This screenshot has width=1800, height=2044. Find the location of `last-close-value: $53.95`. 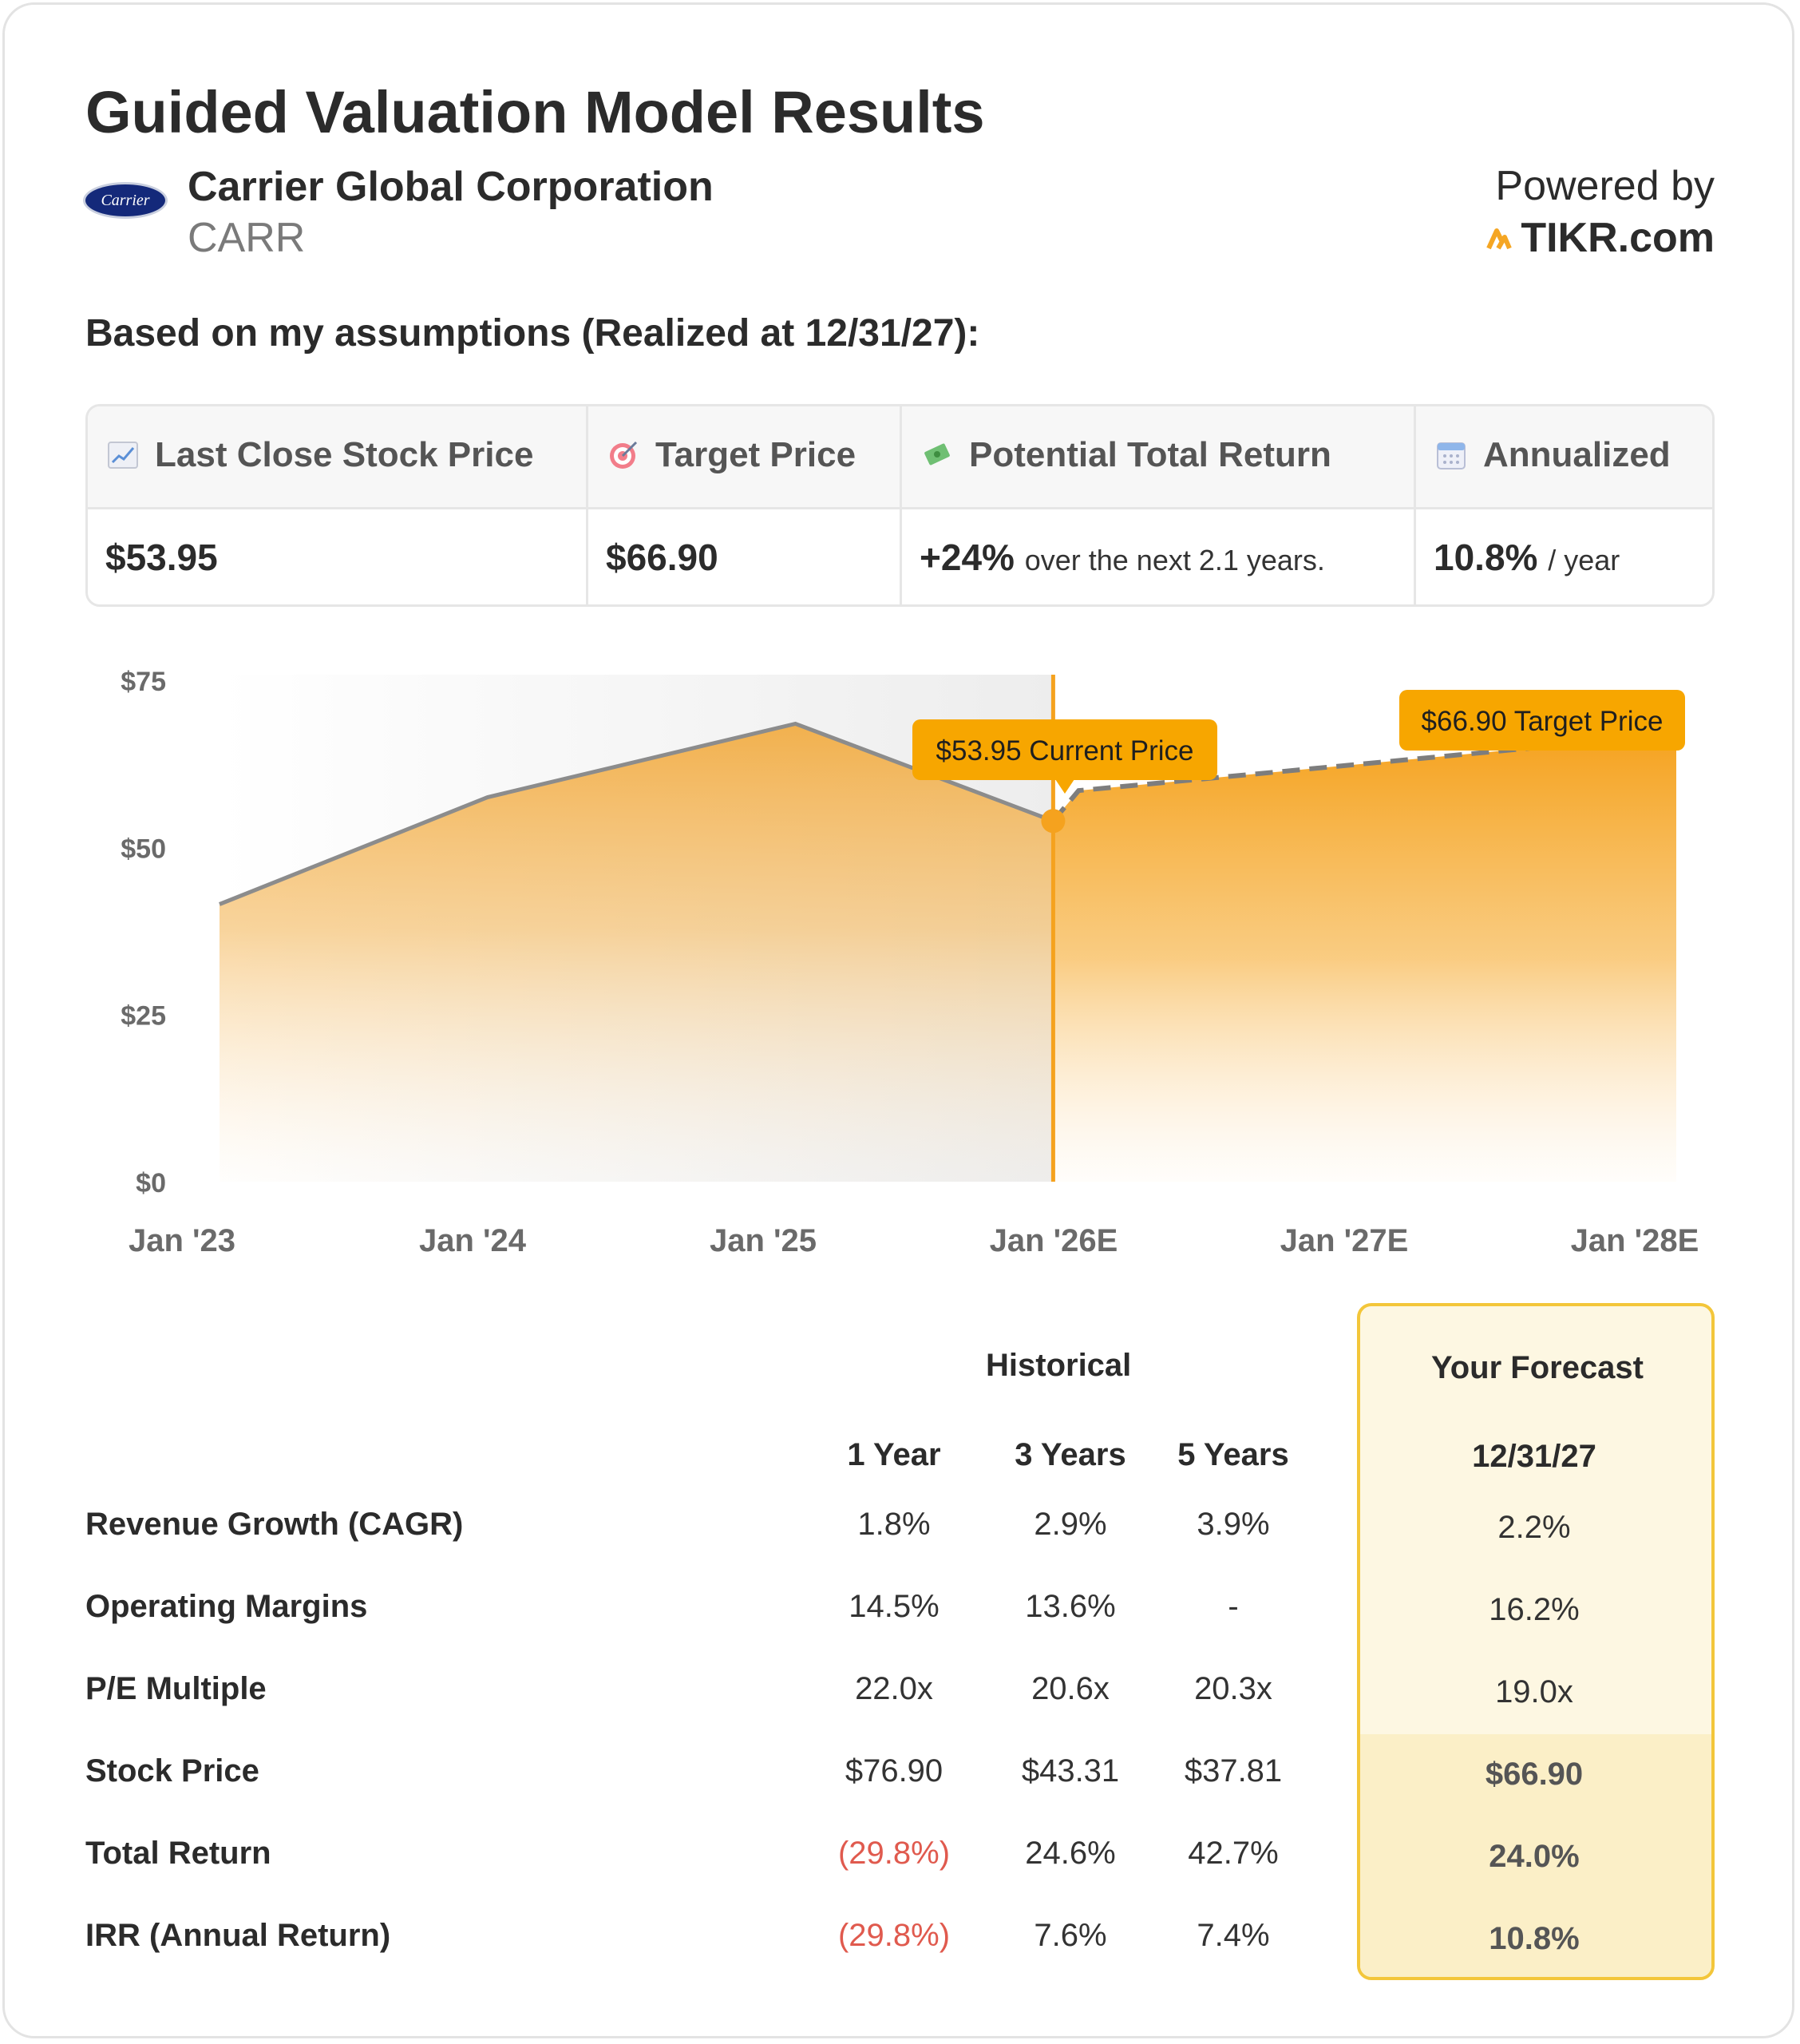

last-close-value: $53.95 is located at coordinates (161, 557).